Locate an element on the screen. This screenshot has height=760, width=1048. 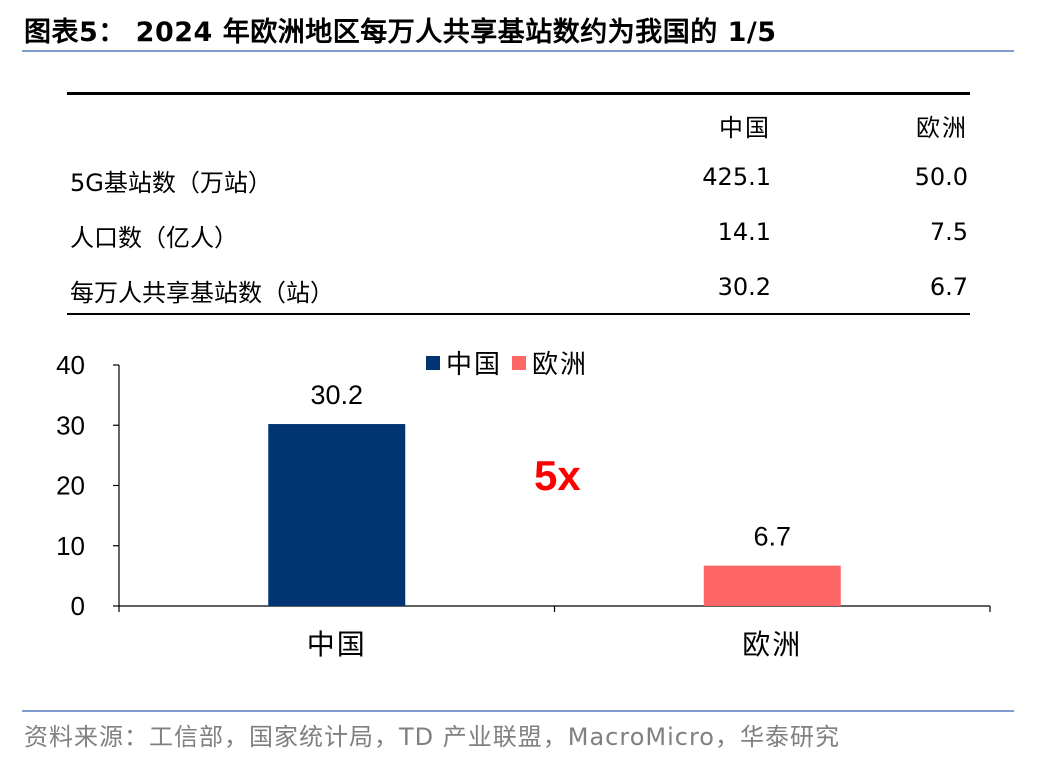
ratio-annotation: 5x is located at coordinates (557, 475).